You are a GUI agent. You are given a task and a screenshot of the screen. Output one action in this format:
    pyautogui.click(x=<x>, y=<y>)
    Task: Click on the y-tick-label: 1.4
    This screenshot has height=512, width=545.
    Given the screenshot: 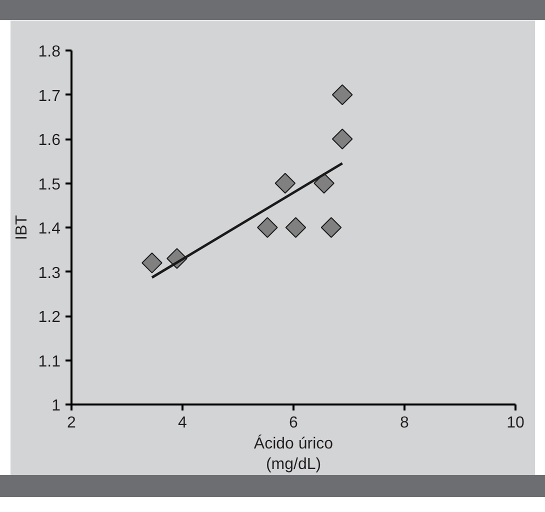 What is the action you would take?
    pyautogui.click(x=49, y=229)
    